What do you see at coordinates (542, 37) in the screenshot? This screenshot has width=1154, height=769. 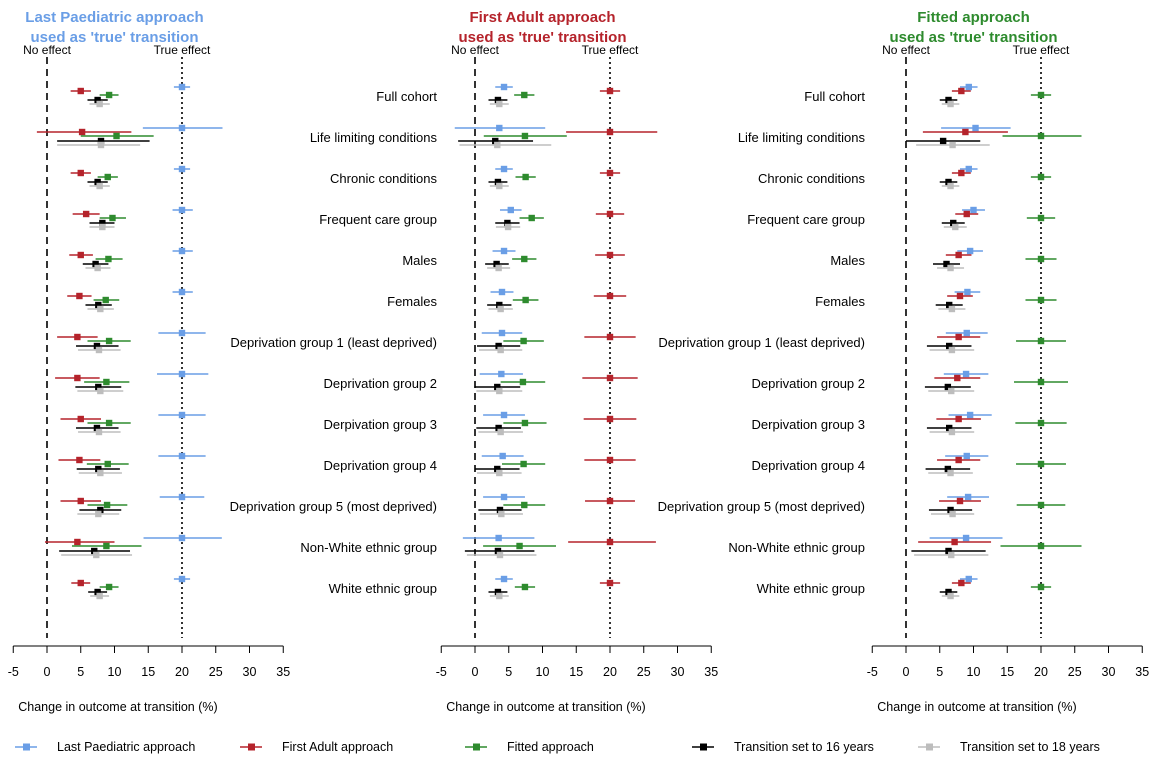 I see `panel-title-line2: used as 'true' transition` at bounding box center [542, 37].